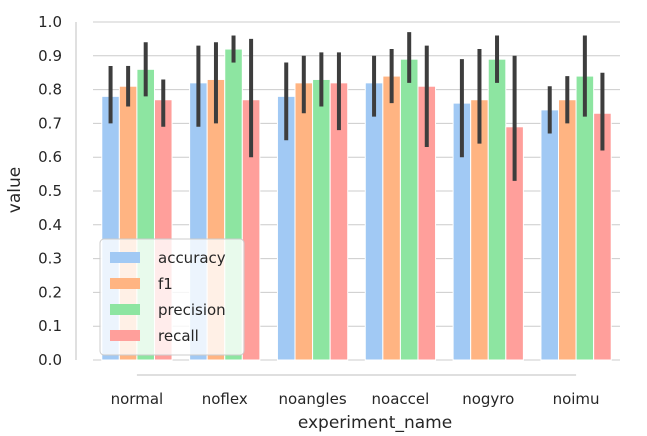 The image size is (647, 436). What do you see at coordinates (178, 336) in the screenshot?
I see `legend-label-recall: recall` at bounding box center [178, 336].